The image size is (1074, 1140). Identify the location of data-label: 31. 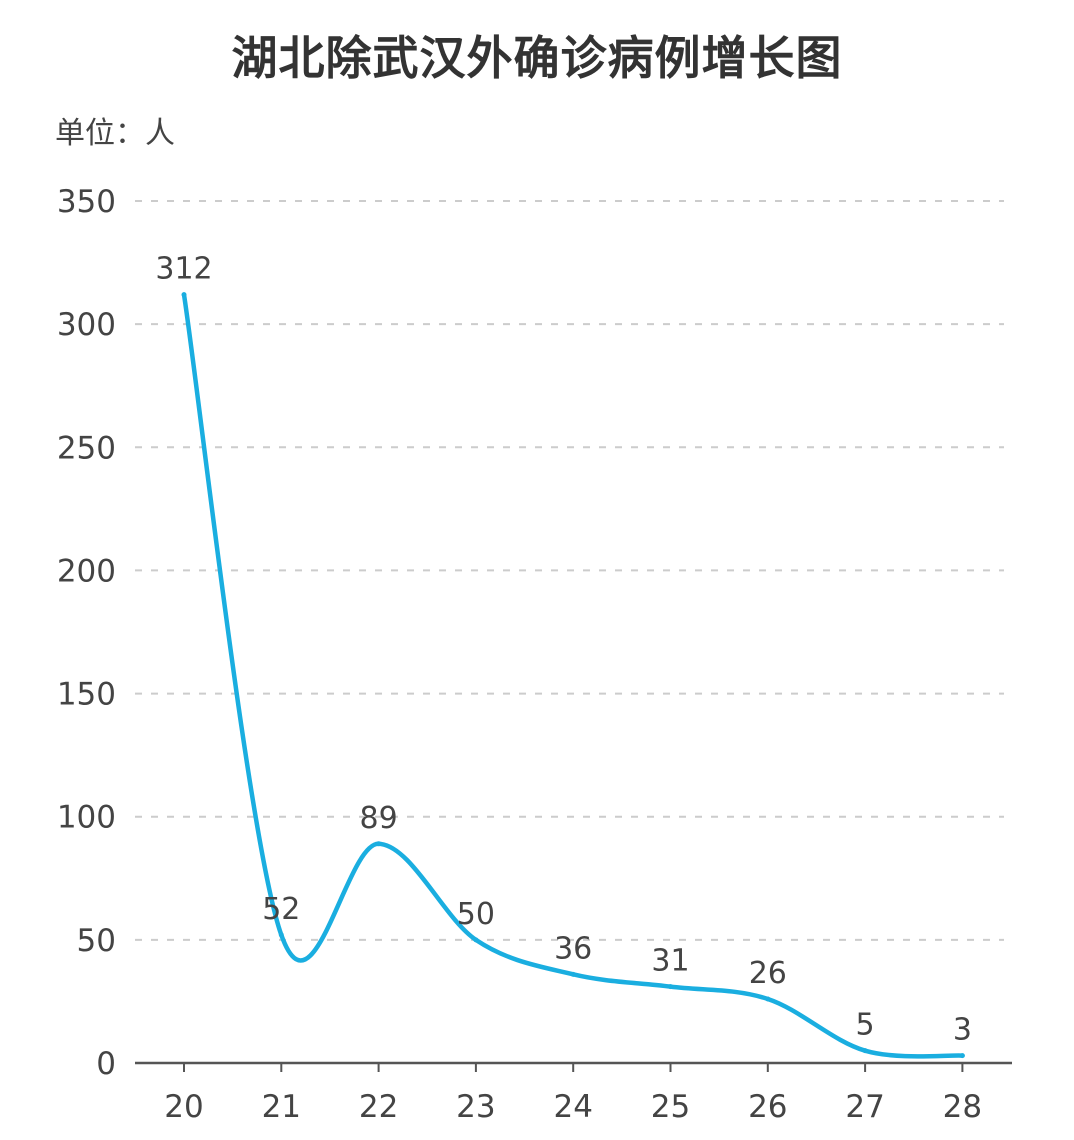
(670, 961).